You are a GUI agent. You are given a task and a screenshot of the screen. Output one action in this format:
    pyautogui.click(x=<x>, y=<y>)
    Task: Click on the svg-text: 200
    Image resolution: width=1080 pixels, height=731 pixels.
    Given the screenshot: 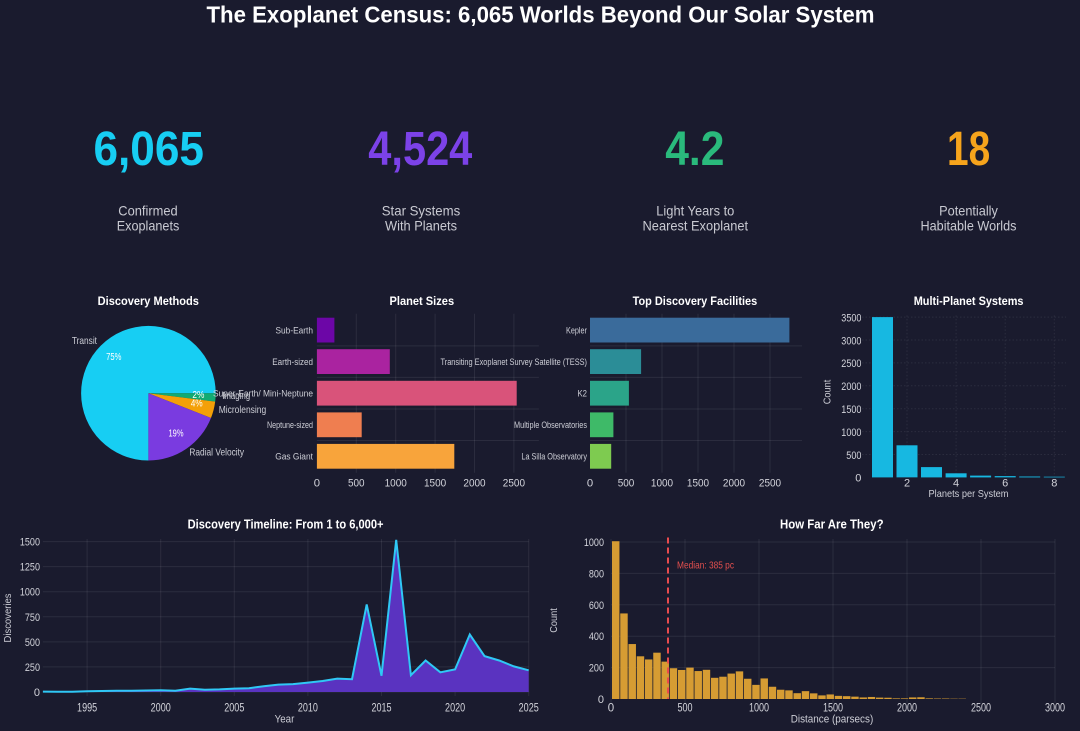 What is the action you would take?
    pyautogui.click(x=596, y=669)
    